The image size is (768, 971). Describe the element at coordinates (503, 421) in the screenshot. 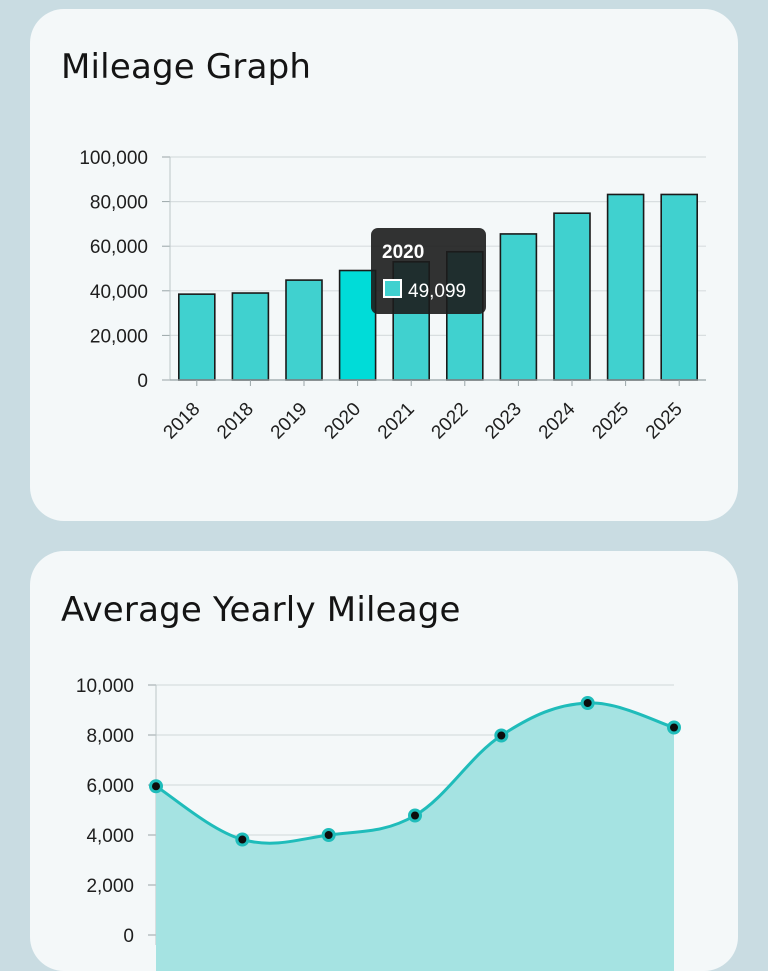

I see `x-tick-label: 2023` at that location.